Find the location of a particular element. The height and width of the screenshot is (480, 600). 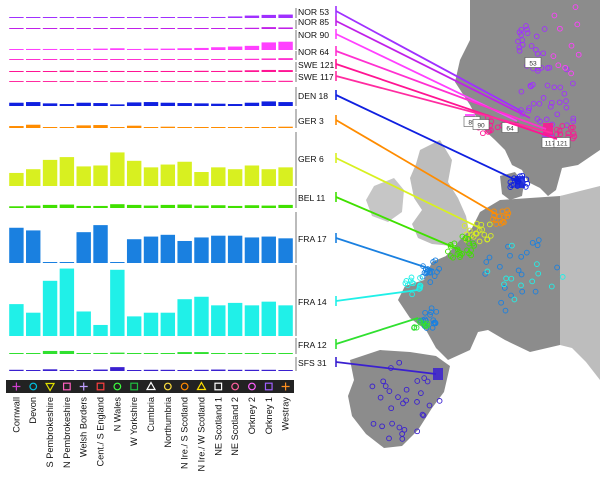

sample-cluster is located at coordinates (548, 129).